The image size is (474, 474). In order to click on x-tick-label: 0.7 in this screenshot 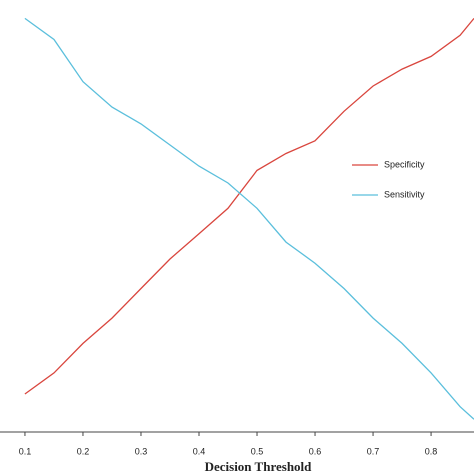, I will do `click(373, 451)`.